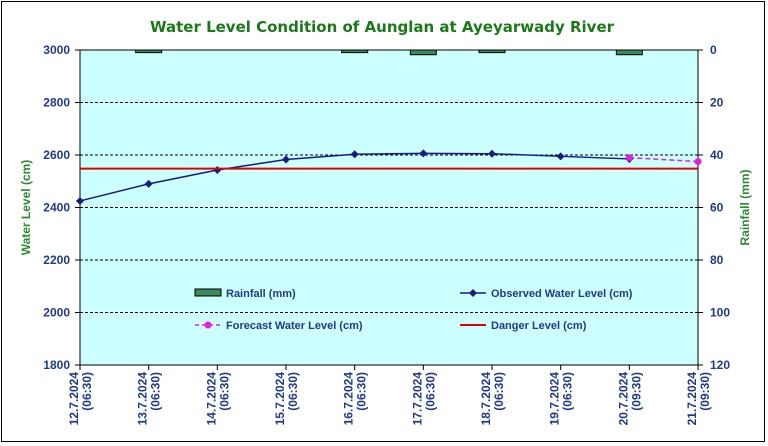 Image resolution: width=768 pixels, height=446 pixels. Describe the element at coordinates (717, 208) in the screenshot. I see `right-tick-label: 60` at that location.